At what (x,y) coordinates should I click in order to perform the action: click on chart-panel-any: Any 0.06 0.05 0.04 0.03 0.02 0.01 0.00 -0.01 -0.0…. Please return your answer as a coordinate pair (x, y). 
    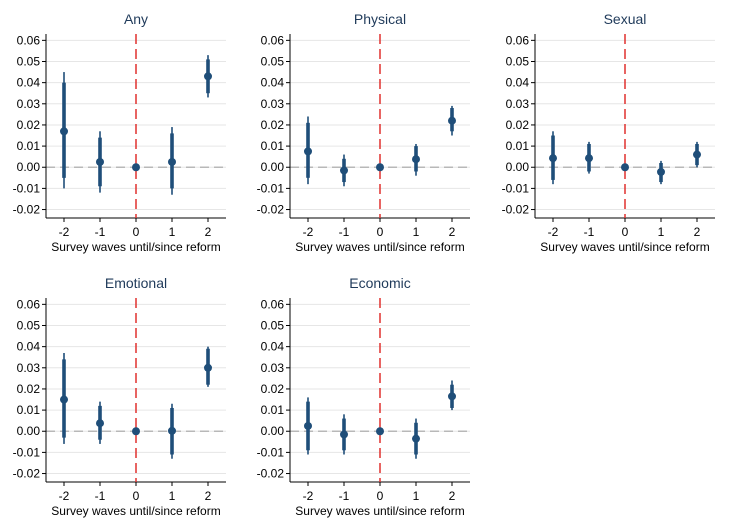
    Looking at the image, I should click on (119, 132).